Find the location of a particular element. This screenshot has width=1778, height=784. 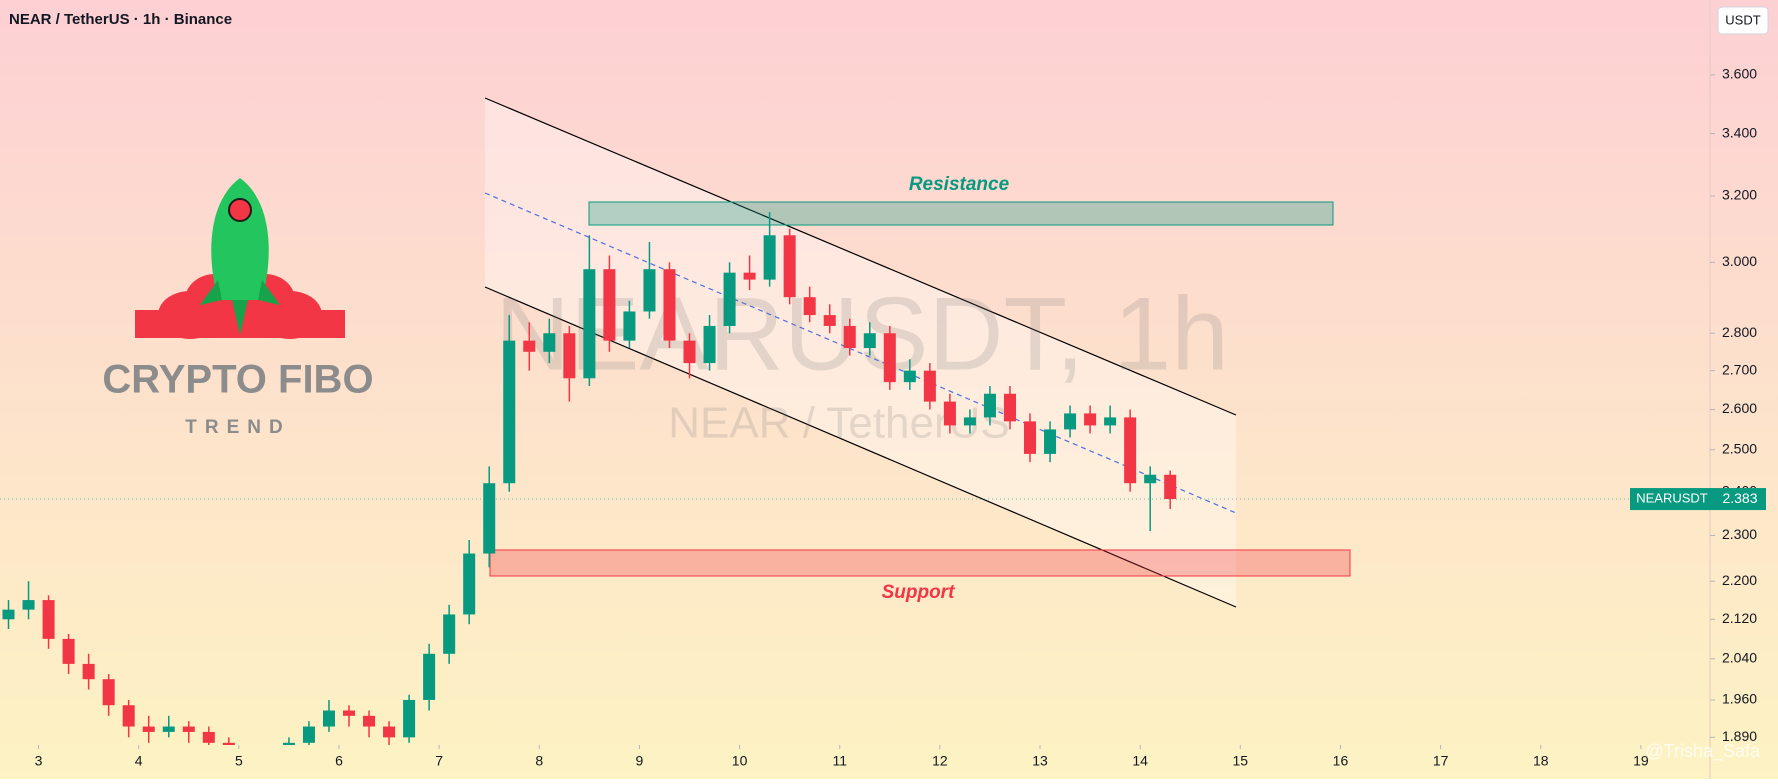

currency-button is located at coordinates (1743, 20).